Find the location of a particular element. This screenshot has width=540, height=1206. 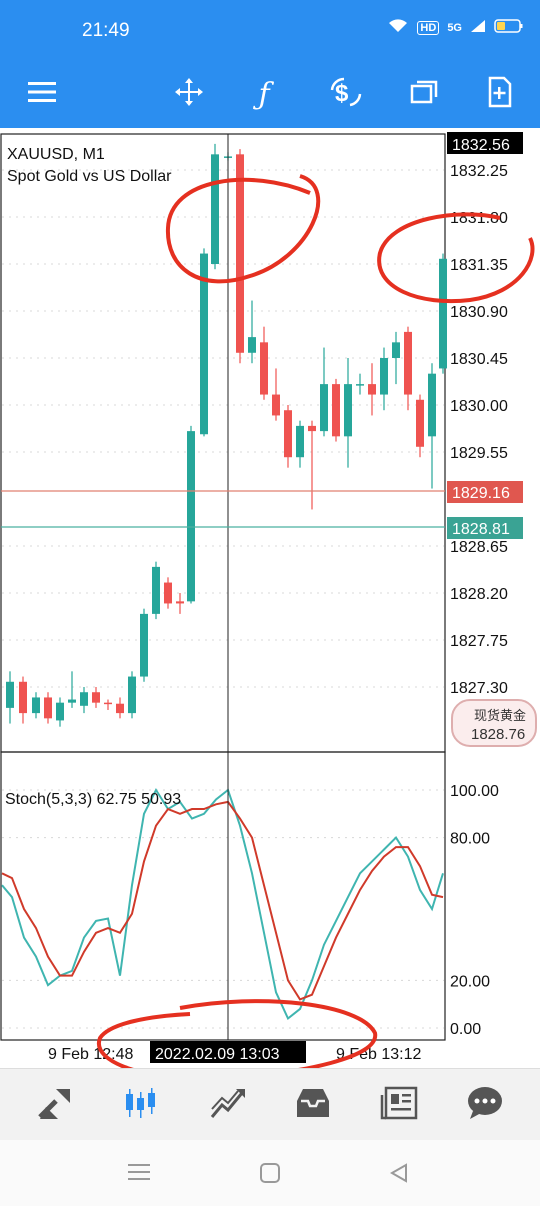

overlay-label-box is located at coordinates (494, 723).